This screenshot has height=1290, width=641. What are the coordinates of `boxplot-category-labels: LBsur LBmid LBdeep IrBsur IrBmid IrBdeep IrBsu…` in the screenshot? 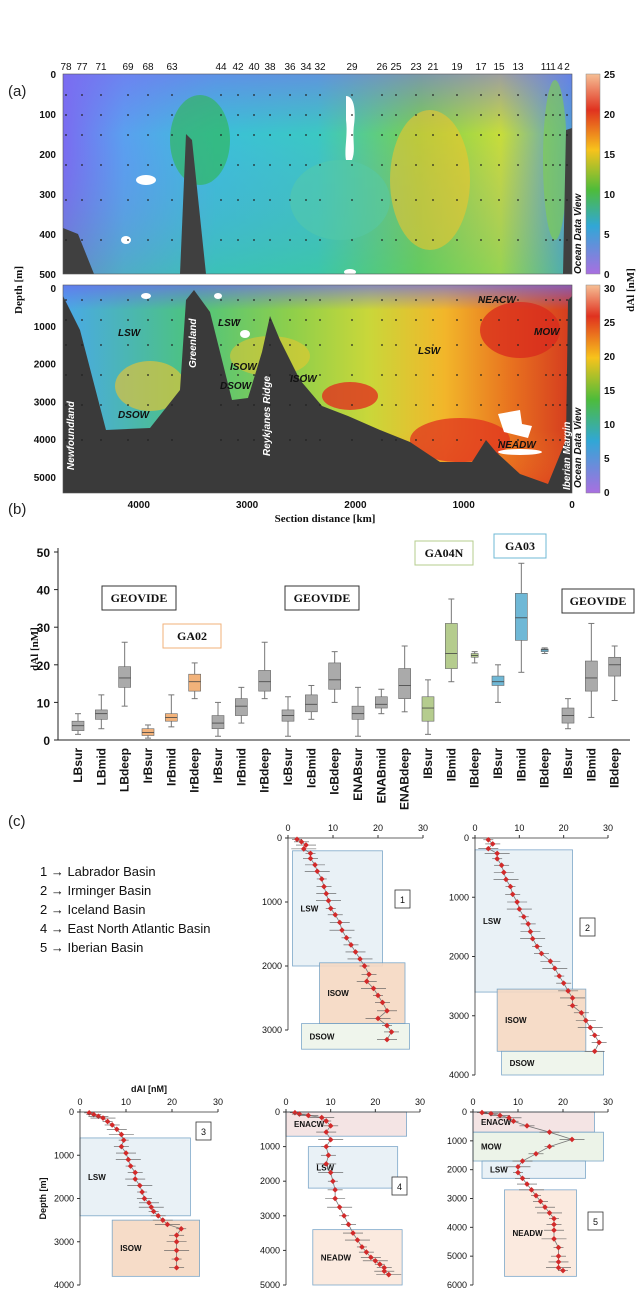 It's located at (346, 779).